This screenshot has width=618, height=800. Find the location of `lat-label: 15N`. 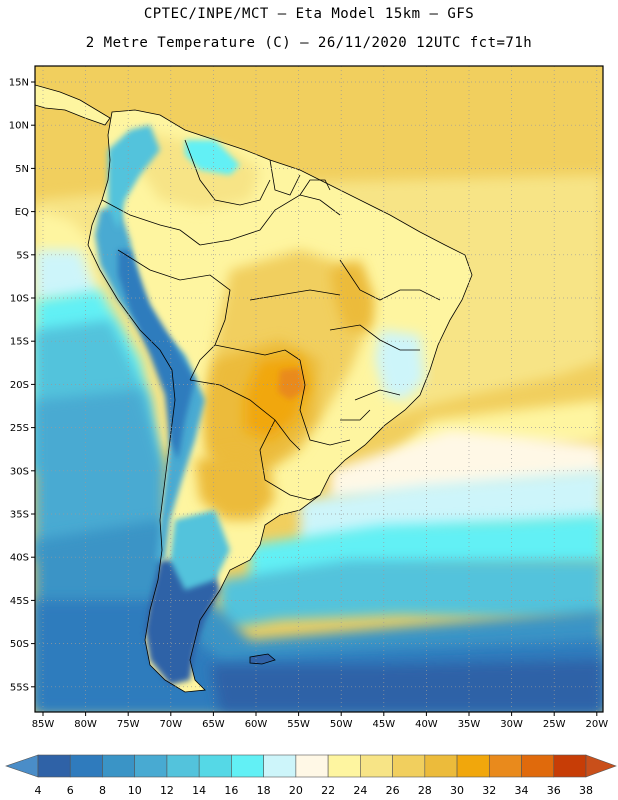

lat-label: 15N is located at coordinates (19, 83).